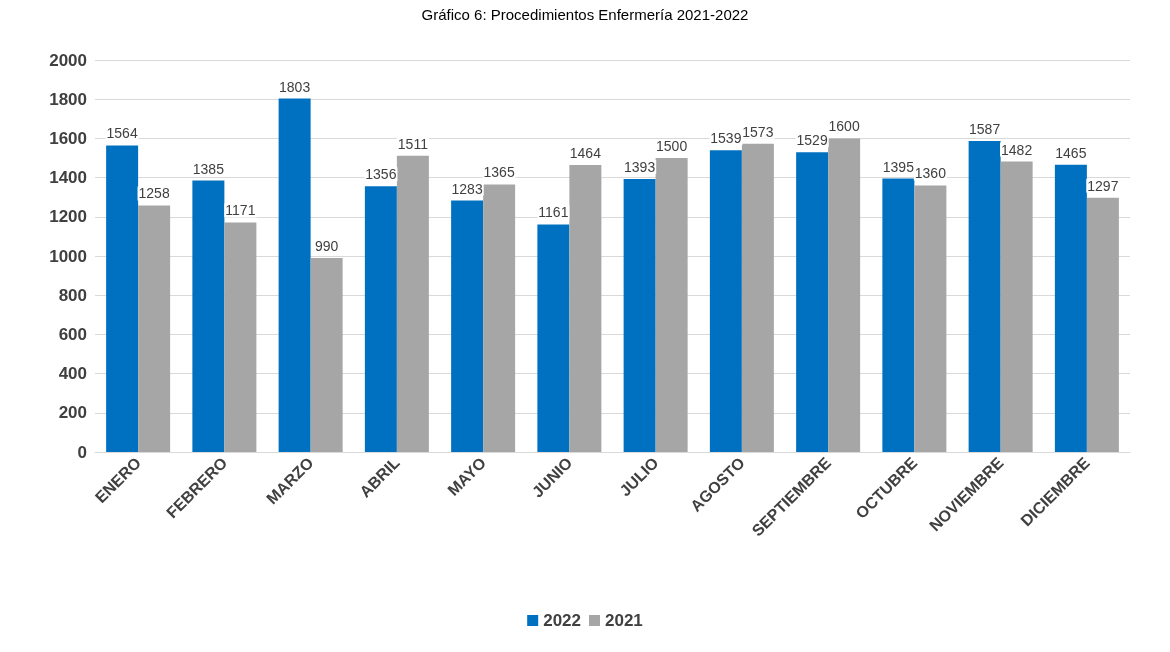 The height and width of the screenshot is (652, 1170). What do you see at coordinates (499, 172) in the screenshot?
I see `data-label: 1365` at bounding box center [499, 172].